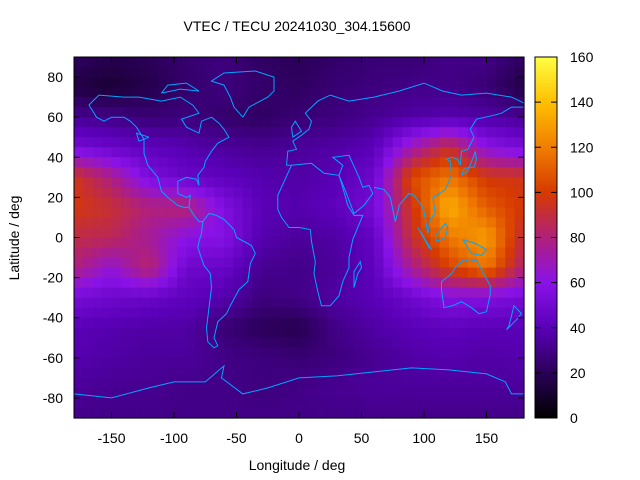 The height and width of the screenshot is (480, 640). Describe the element at coordinates (296, 26) in the screenshot. I see `chart-title: VTEC / TECU 20241030_304.15600` at that location.